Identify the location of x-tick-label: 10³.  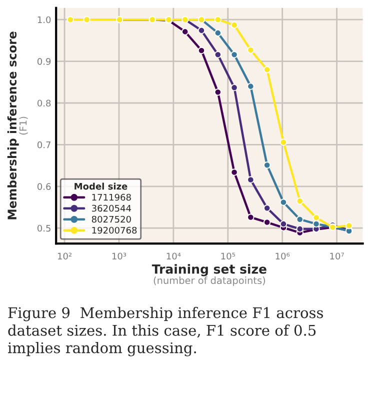
(119, 256).